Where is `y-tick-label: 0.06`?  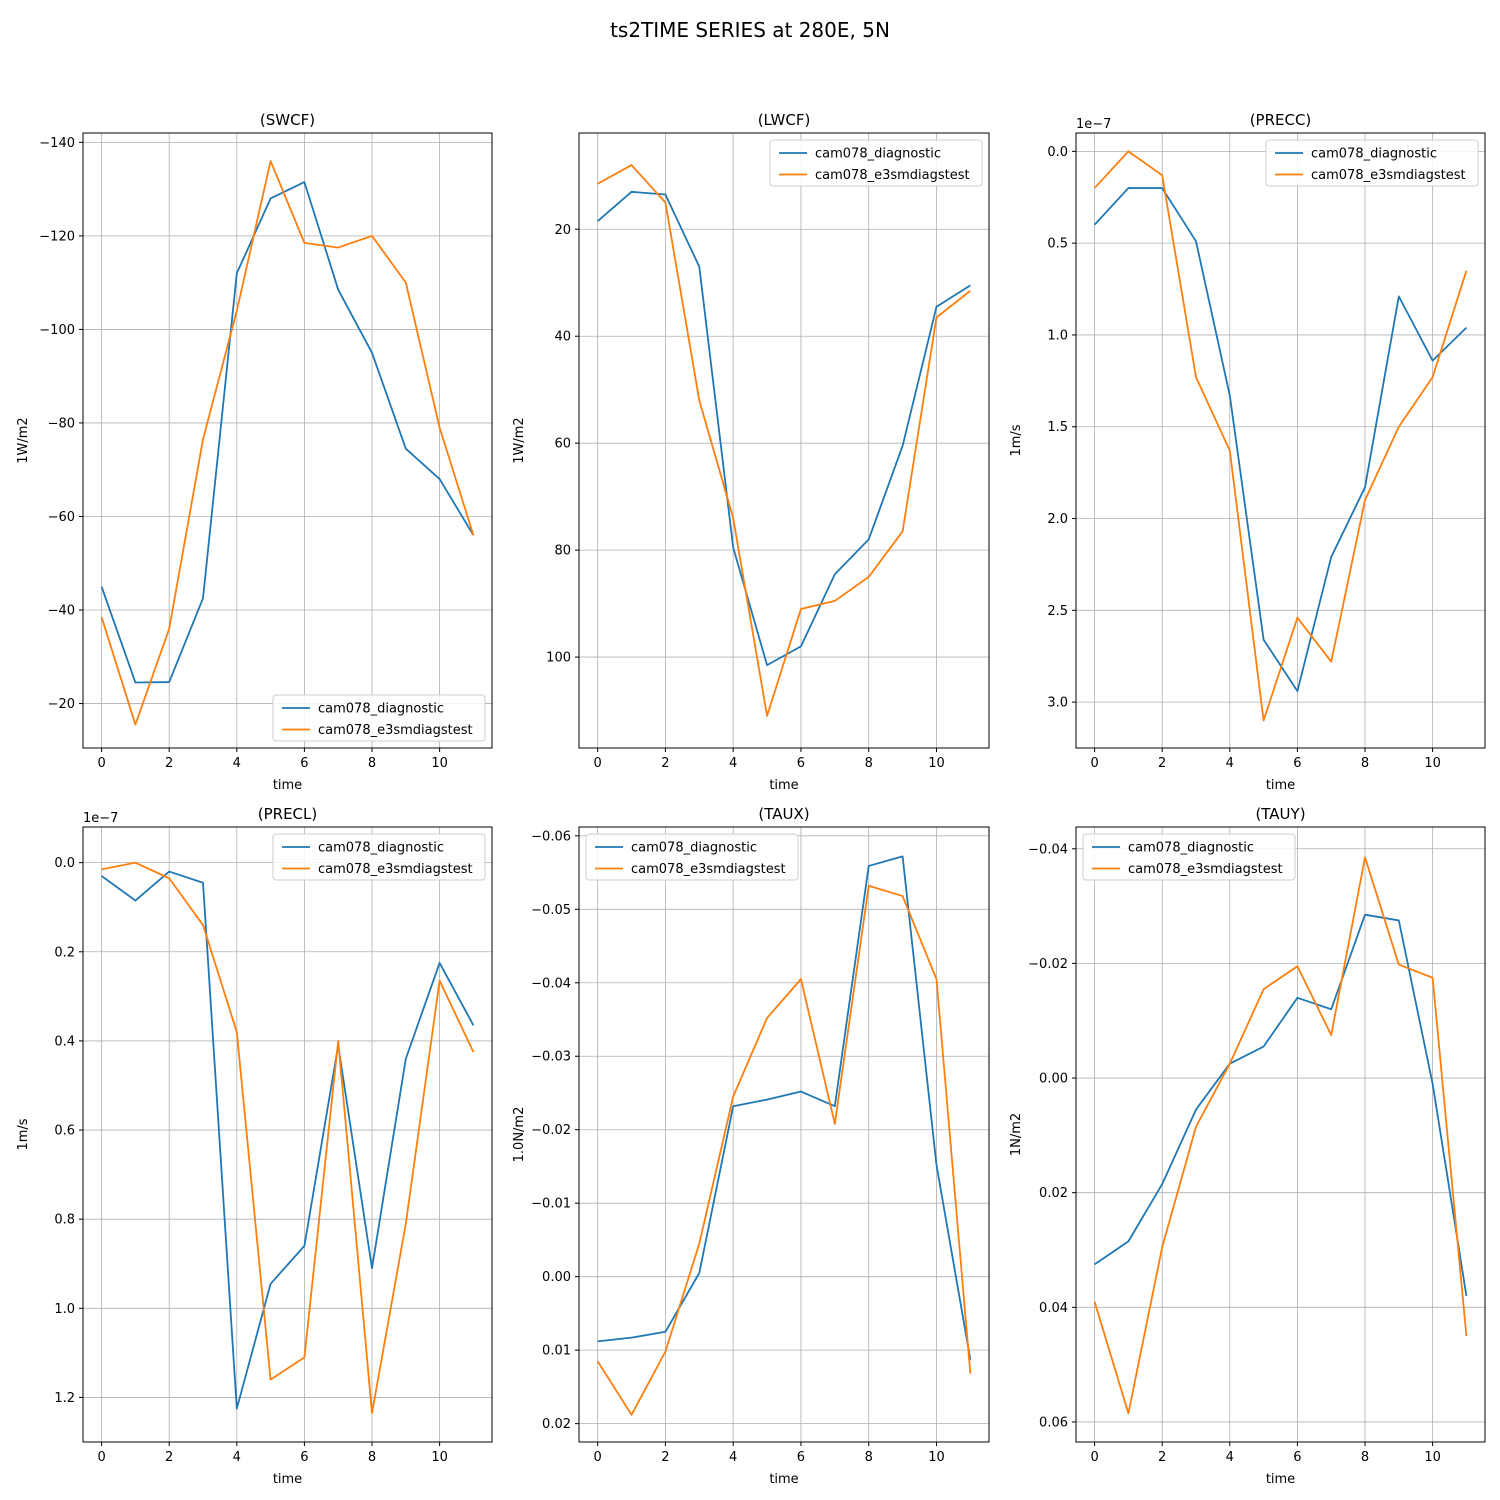
y-tick-label: 0.06 is located at coordinates (1053, 1422).